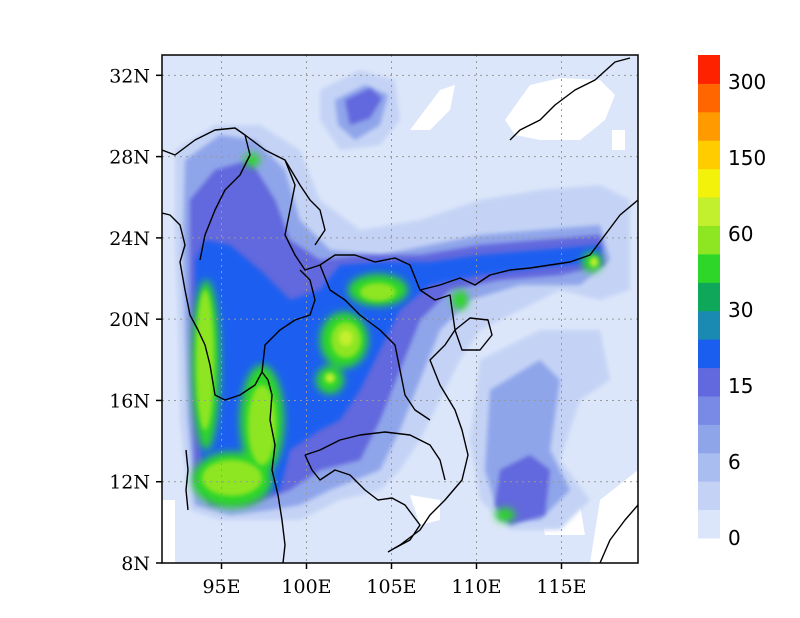 The height and width of the screenshot is (618, 800). What do you see at coordinates (740, 386) in the screenshot?
I see `colorbar-label: 15` at bounding box center [740, 386].